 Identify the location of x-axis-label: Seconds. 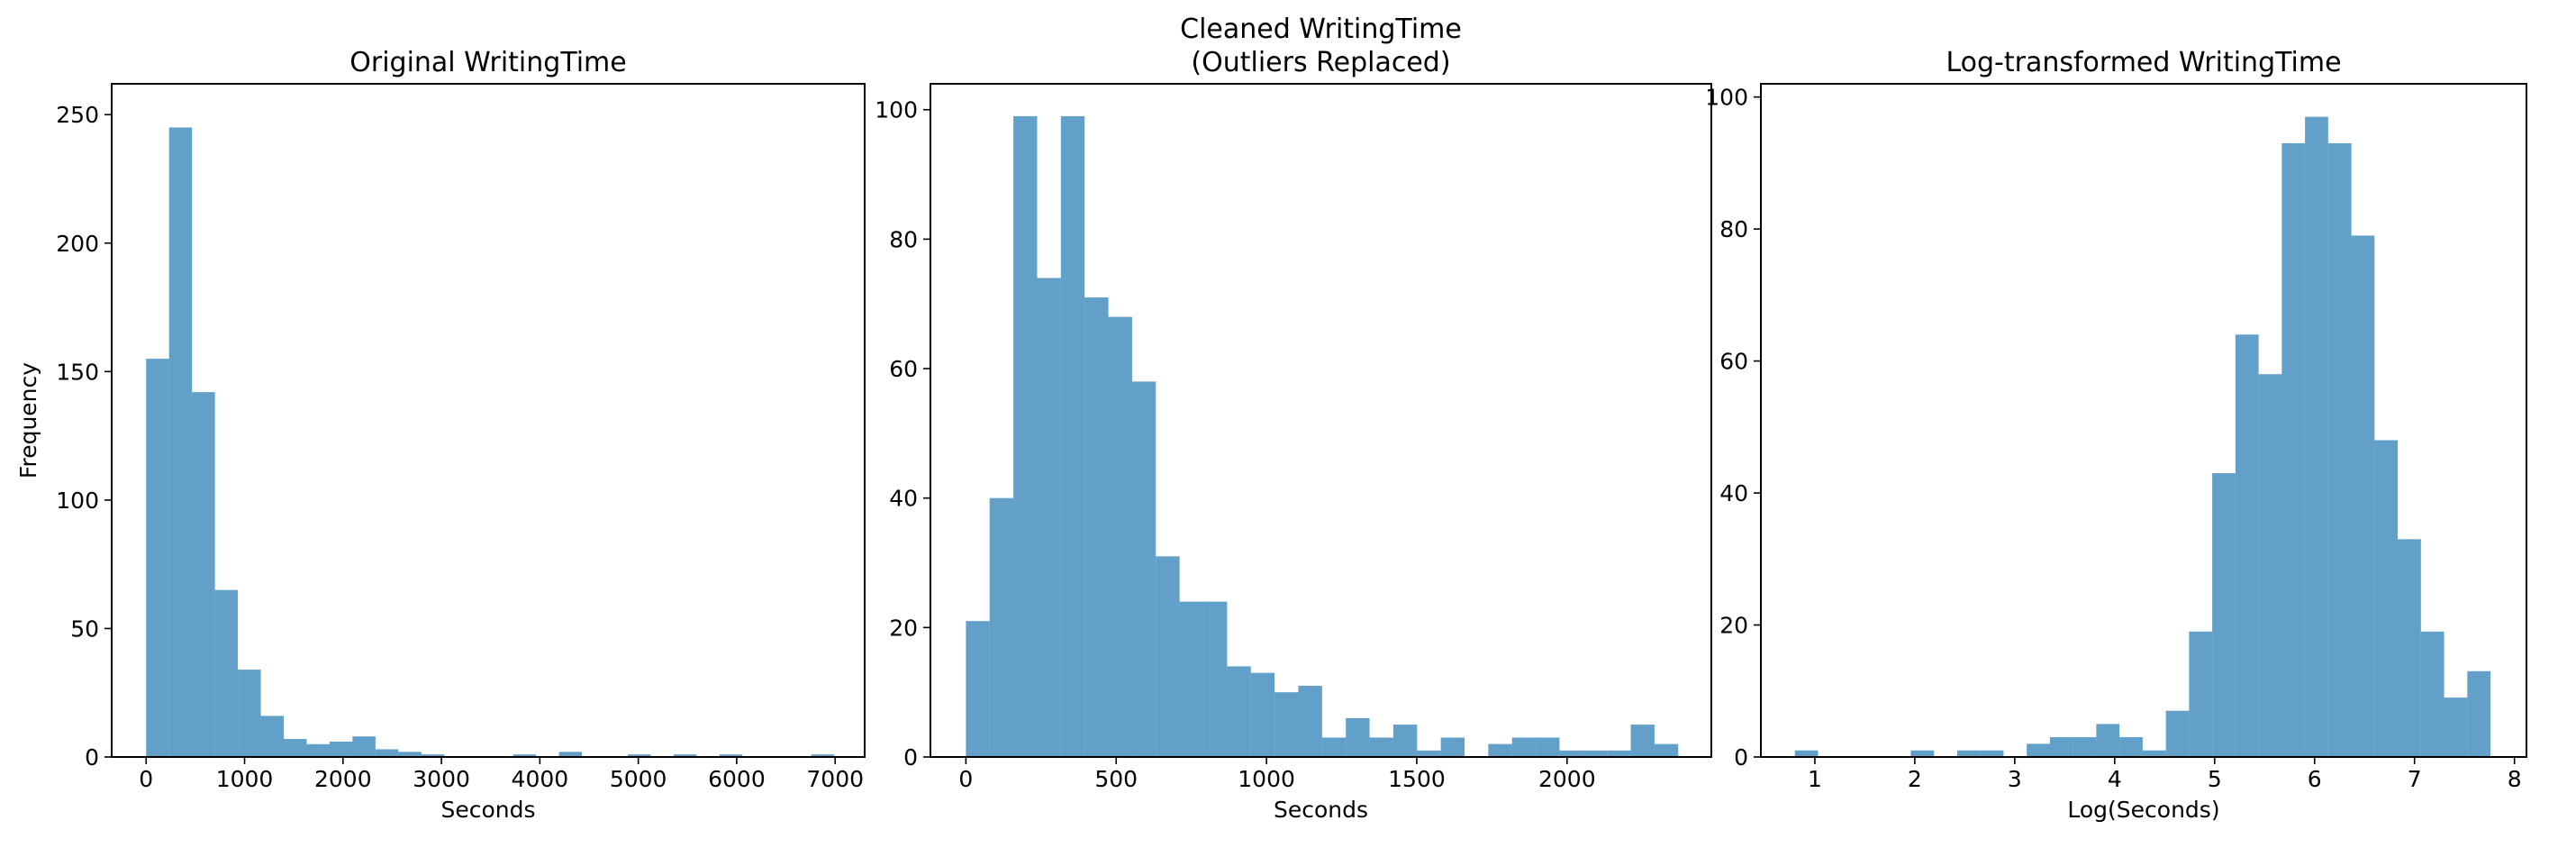
(487, 810).